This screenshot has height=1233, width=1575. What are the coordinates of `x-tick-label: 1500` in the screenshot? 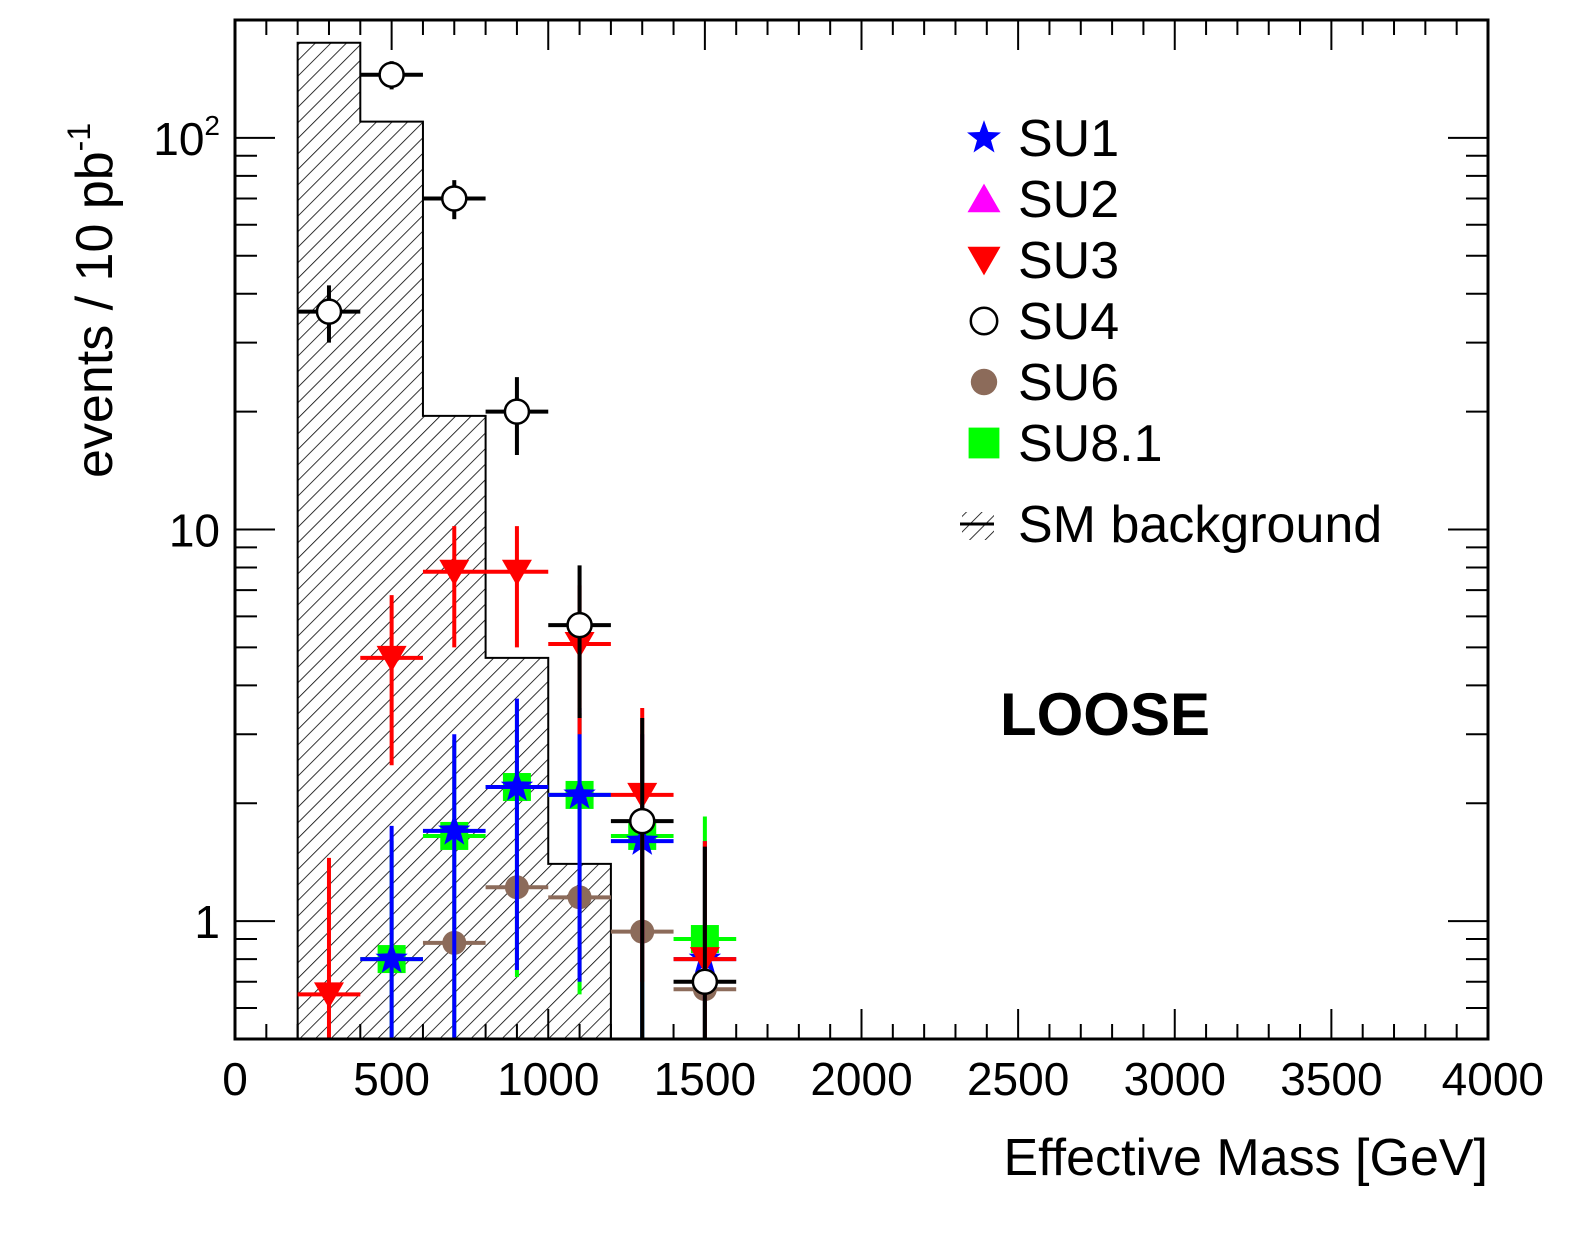 It's located at (705, 1079).